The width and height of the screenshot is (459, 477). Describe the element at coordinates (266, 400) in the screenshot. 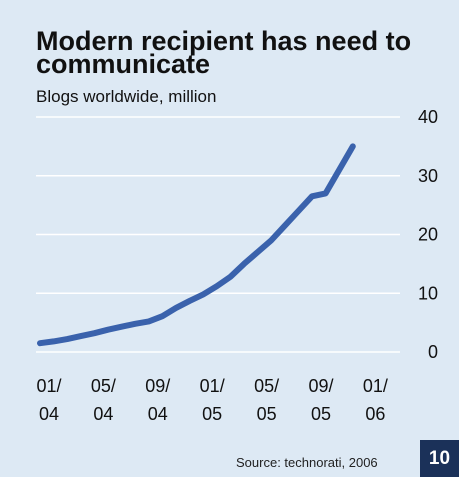

I see `x-tick-label: 05/05` at that location.